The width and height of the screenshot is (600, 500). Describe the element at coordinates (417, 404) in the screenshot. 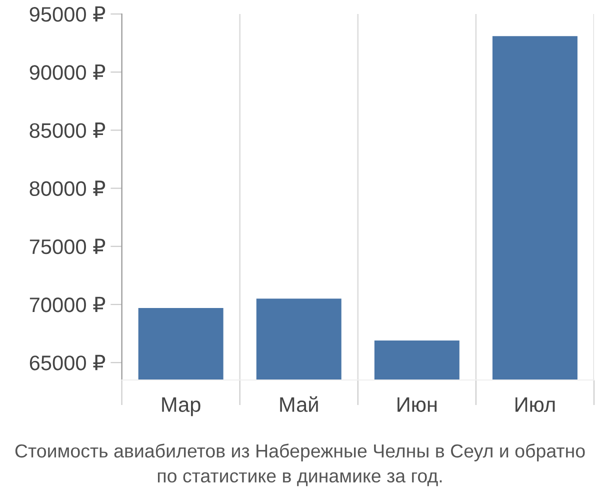

I see `x-tick-label: Июн` at that location.